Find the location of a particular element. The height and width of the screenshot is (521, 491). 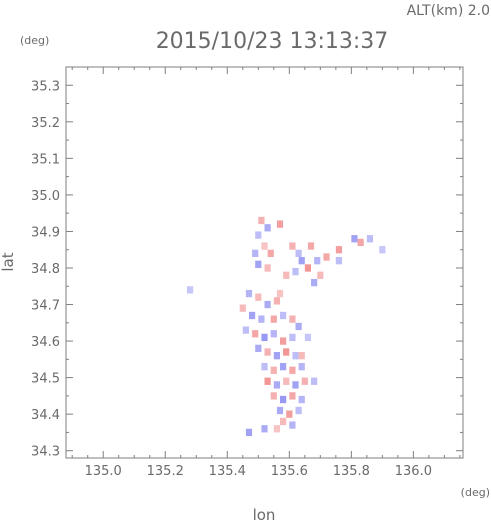

y-tick-label: 34.3 is located at coordinates (45, 452).